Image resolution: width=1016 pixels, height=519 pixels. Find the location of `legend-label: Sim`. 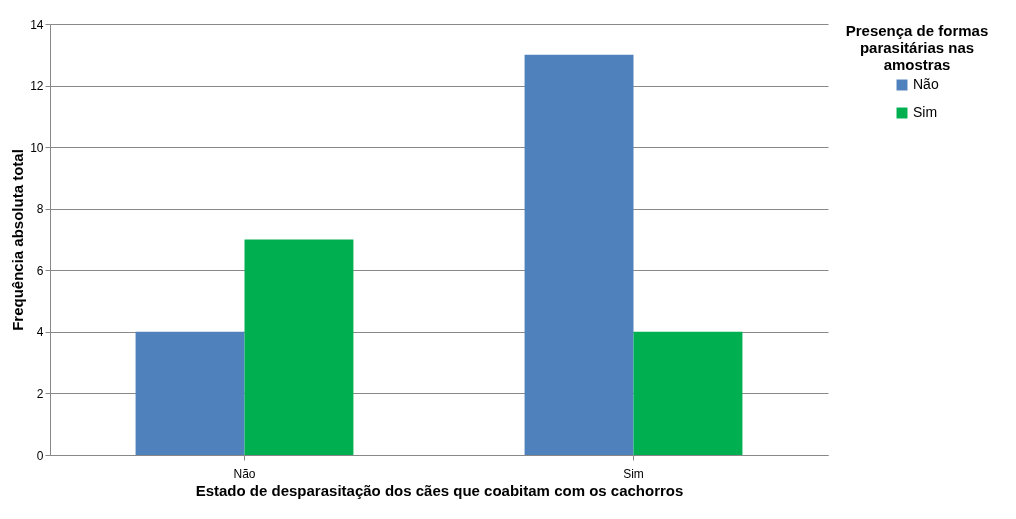

legend-label: Sim is located at coordinates (925, 112).